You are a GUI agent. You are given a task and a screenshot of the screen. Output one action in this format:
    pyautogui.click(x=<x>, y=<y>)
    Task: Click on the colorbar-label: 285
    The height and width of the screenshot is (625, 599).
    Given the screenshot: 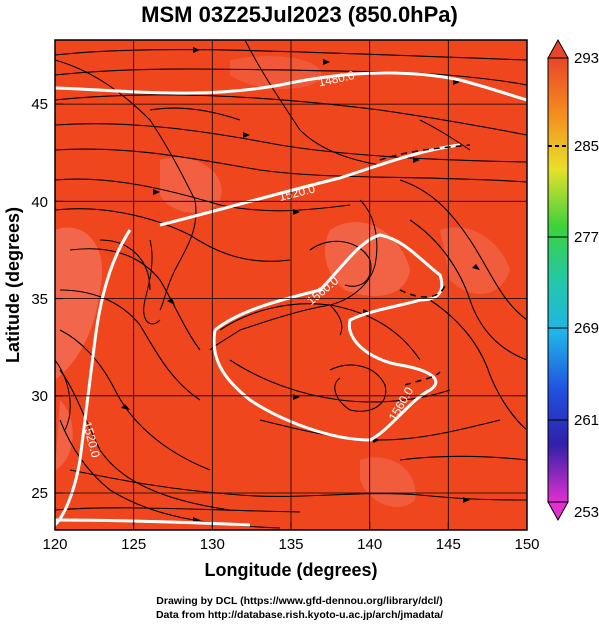 What is the action you would take?
    pyautogui.click(x=586, y=146)
    